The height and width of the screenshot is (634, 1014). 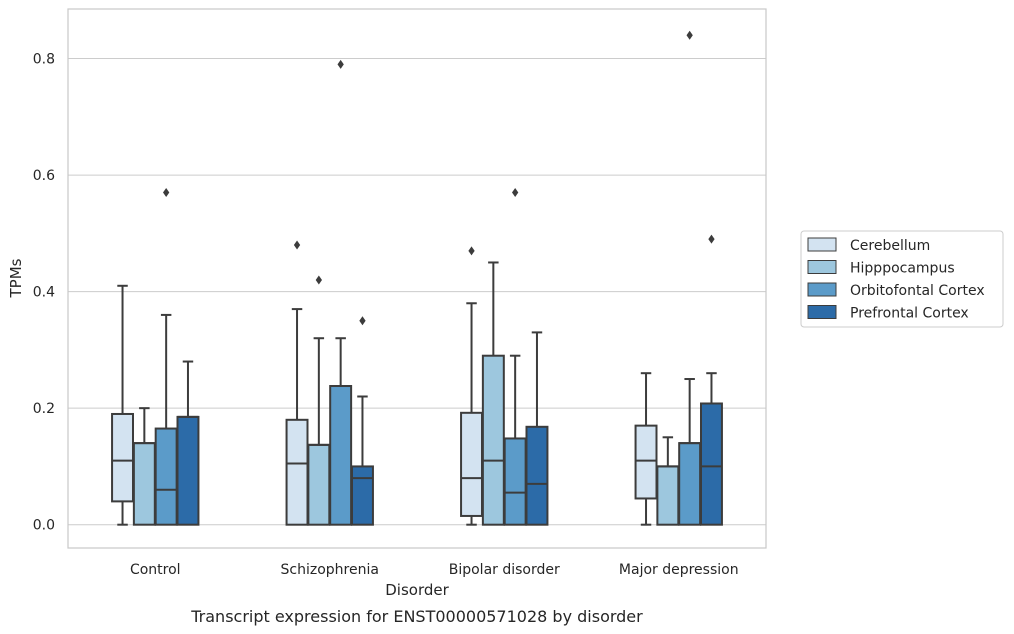 I want to click on legend-label: Cerebellum, so click(x=890, y=246).